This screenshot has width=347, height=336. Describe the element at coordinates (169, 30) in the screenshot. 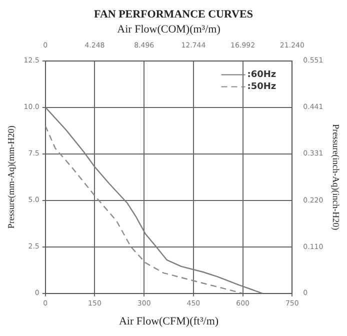

I see `x2-axis-title: Air Flow(COM)(m³/m)` at that location.